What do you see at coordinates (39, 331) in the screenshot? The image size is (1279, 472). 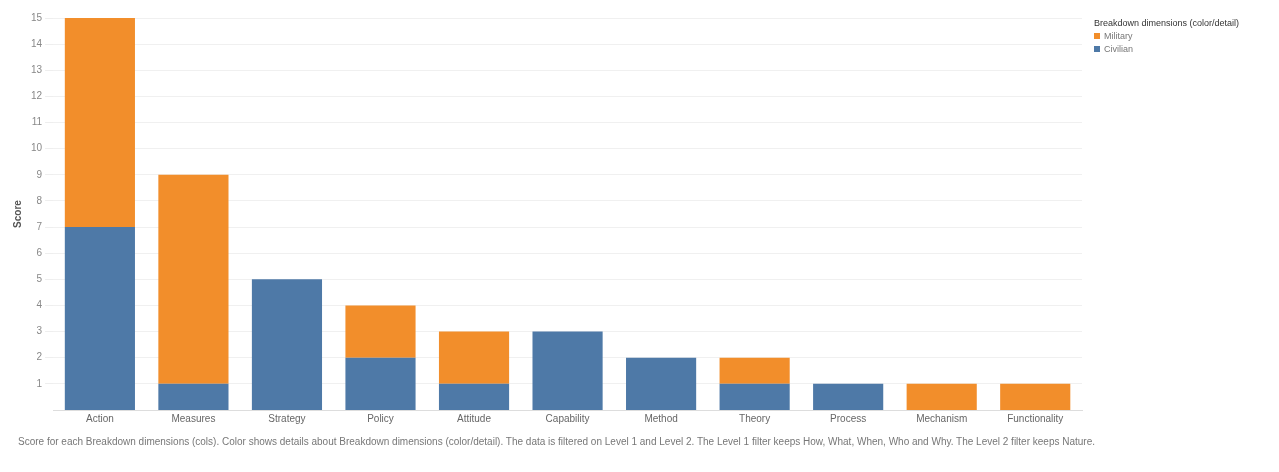 I see `y-tick-label: 3` at bounding box center [39, 331].